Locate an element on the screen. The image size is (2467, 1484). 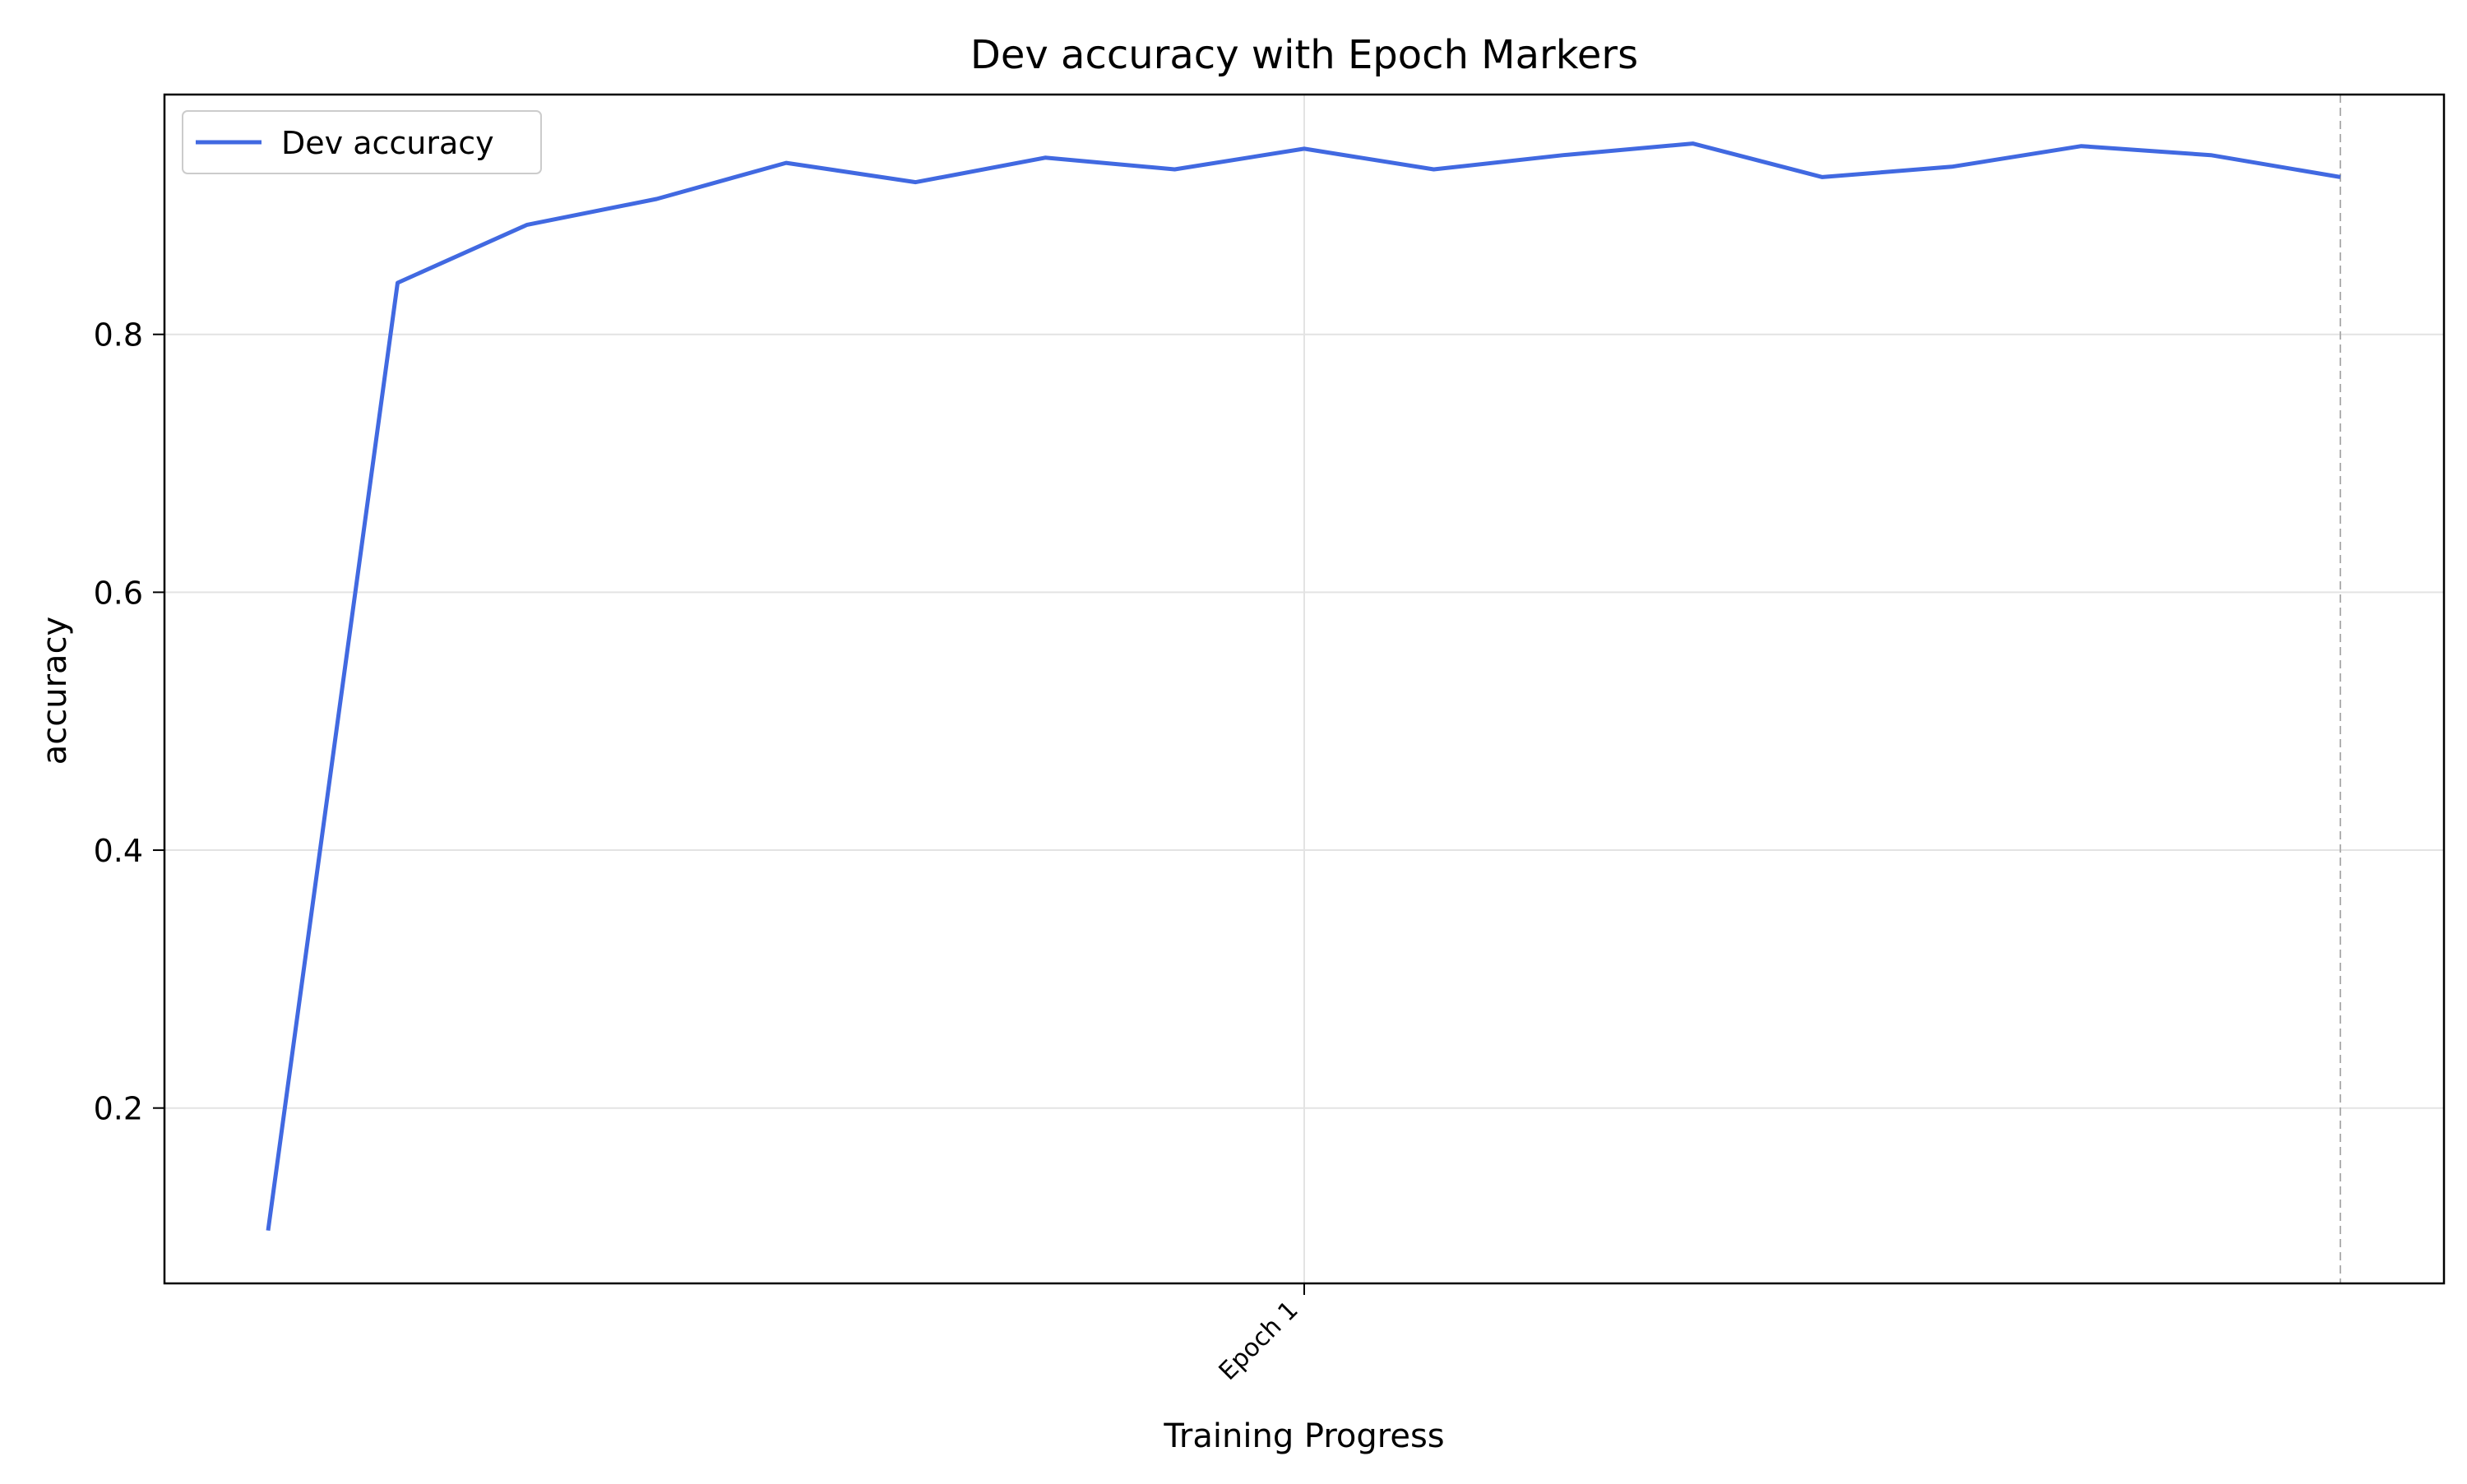
legend-box is located at coordinates (362, 142).